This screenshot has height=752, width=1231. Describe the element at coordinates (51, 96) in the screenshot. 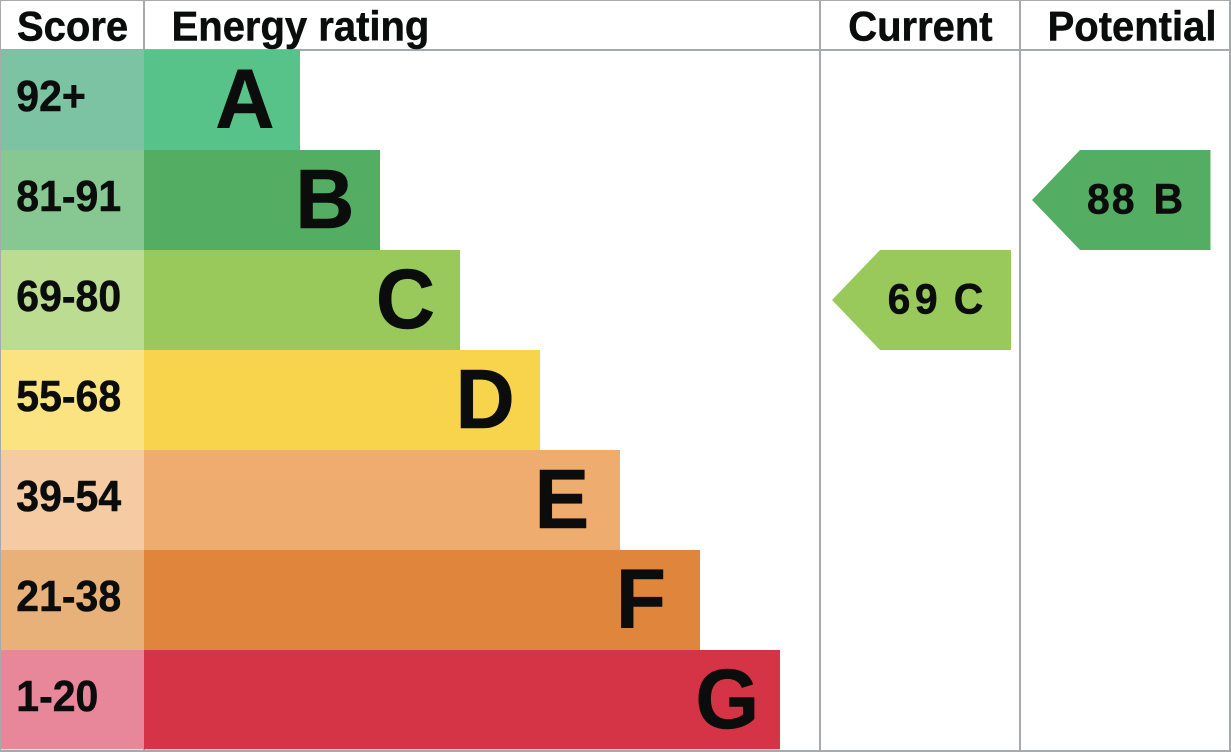

I see `svg-text: 92+` at that location.